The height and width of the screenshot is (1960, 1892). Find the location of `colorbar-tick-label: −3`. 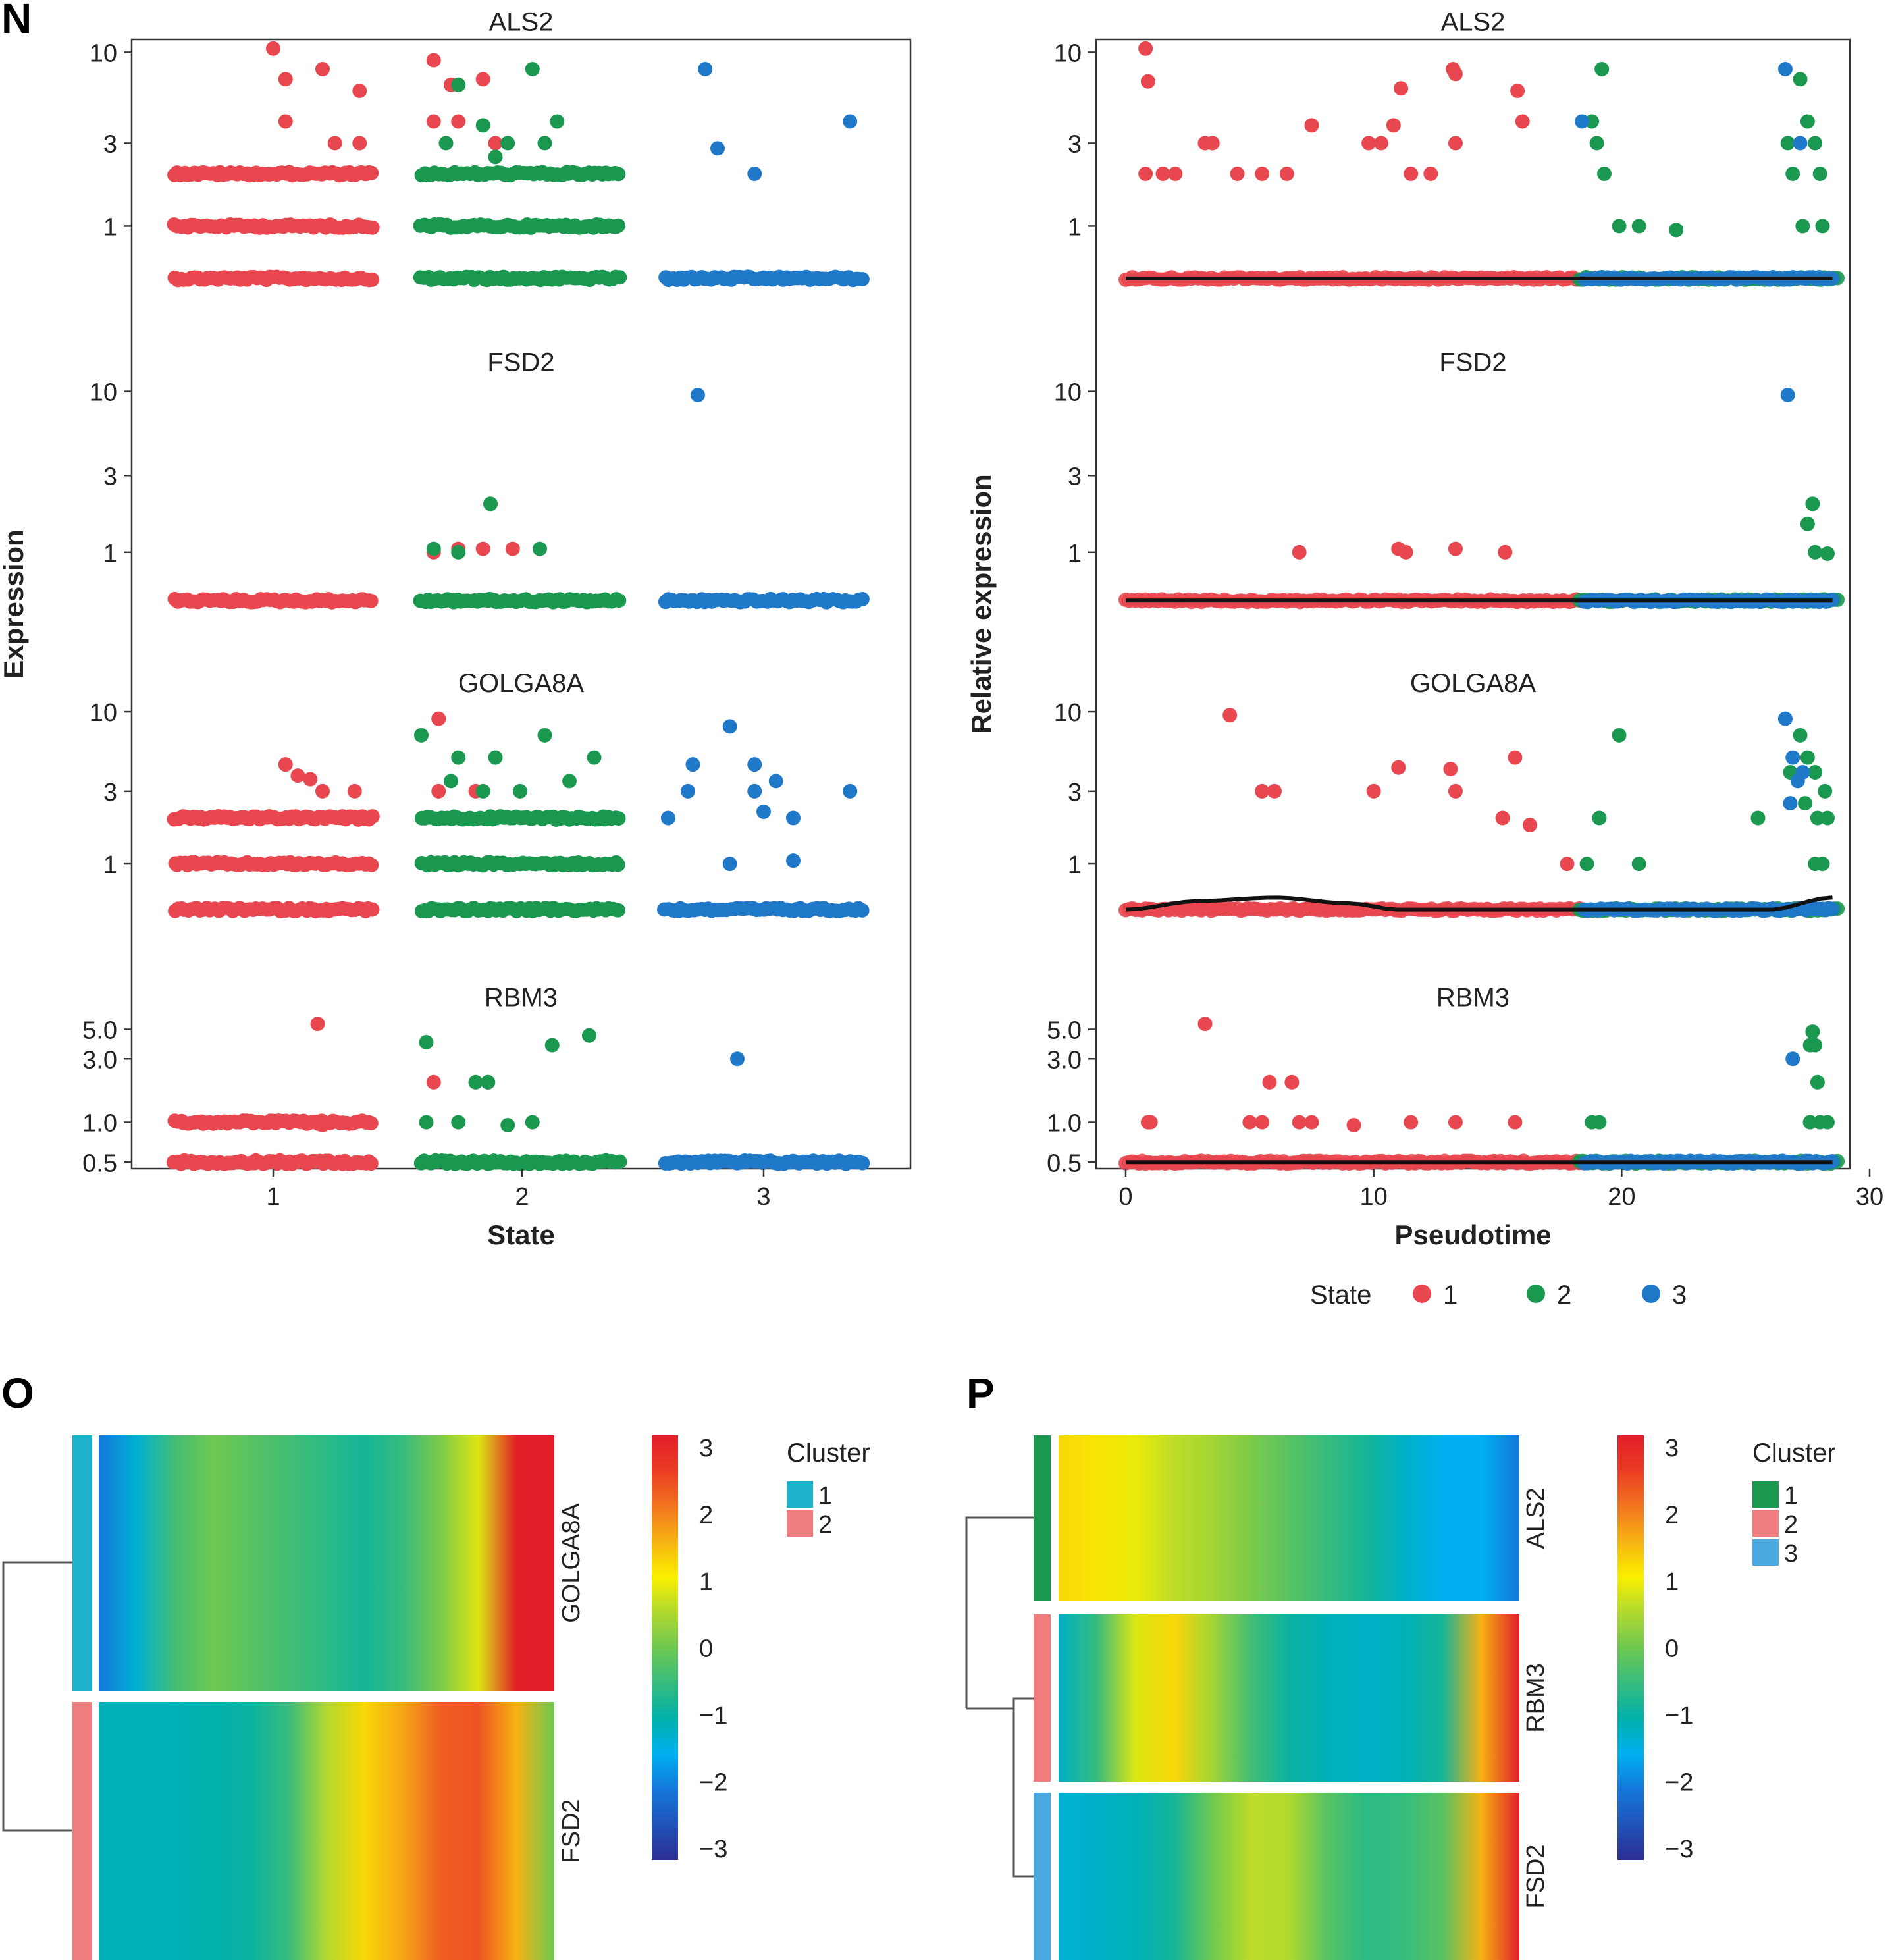

colorbar-tick-label: −3 is located at coordinates (1679, 1849).